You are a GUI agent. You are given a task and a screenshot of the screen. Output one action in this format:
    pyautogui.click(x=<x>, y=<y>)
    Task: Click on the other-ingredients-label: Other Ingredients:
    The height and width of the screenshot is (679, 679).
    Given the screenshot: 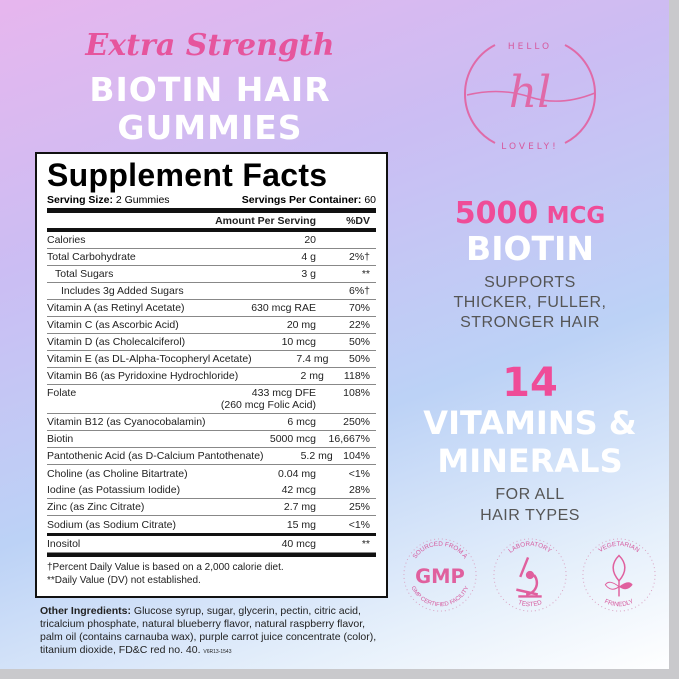 What is the action you would take?
    pyautogui.click(x=86, y=611)
    